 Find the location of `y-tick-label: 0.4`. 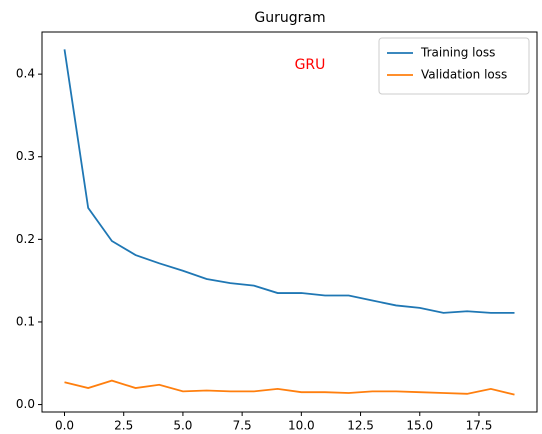

y-tick-label: 0.4 is located at coordinates (25, 74).